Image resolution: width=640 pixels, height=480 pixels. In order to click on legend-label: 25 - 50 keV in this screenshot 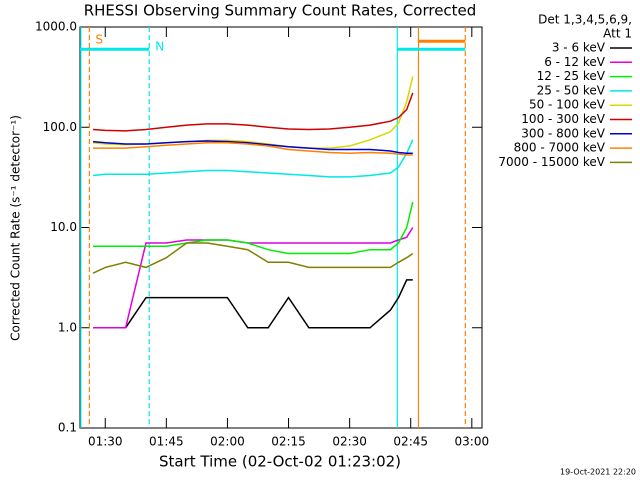, I will do `click(571, 90)`.